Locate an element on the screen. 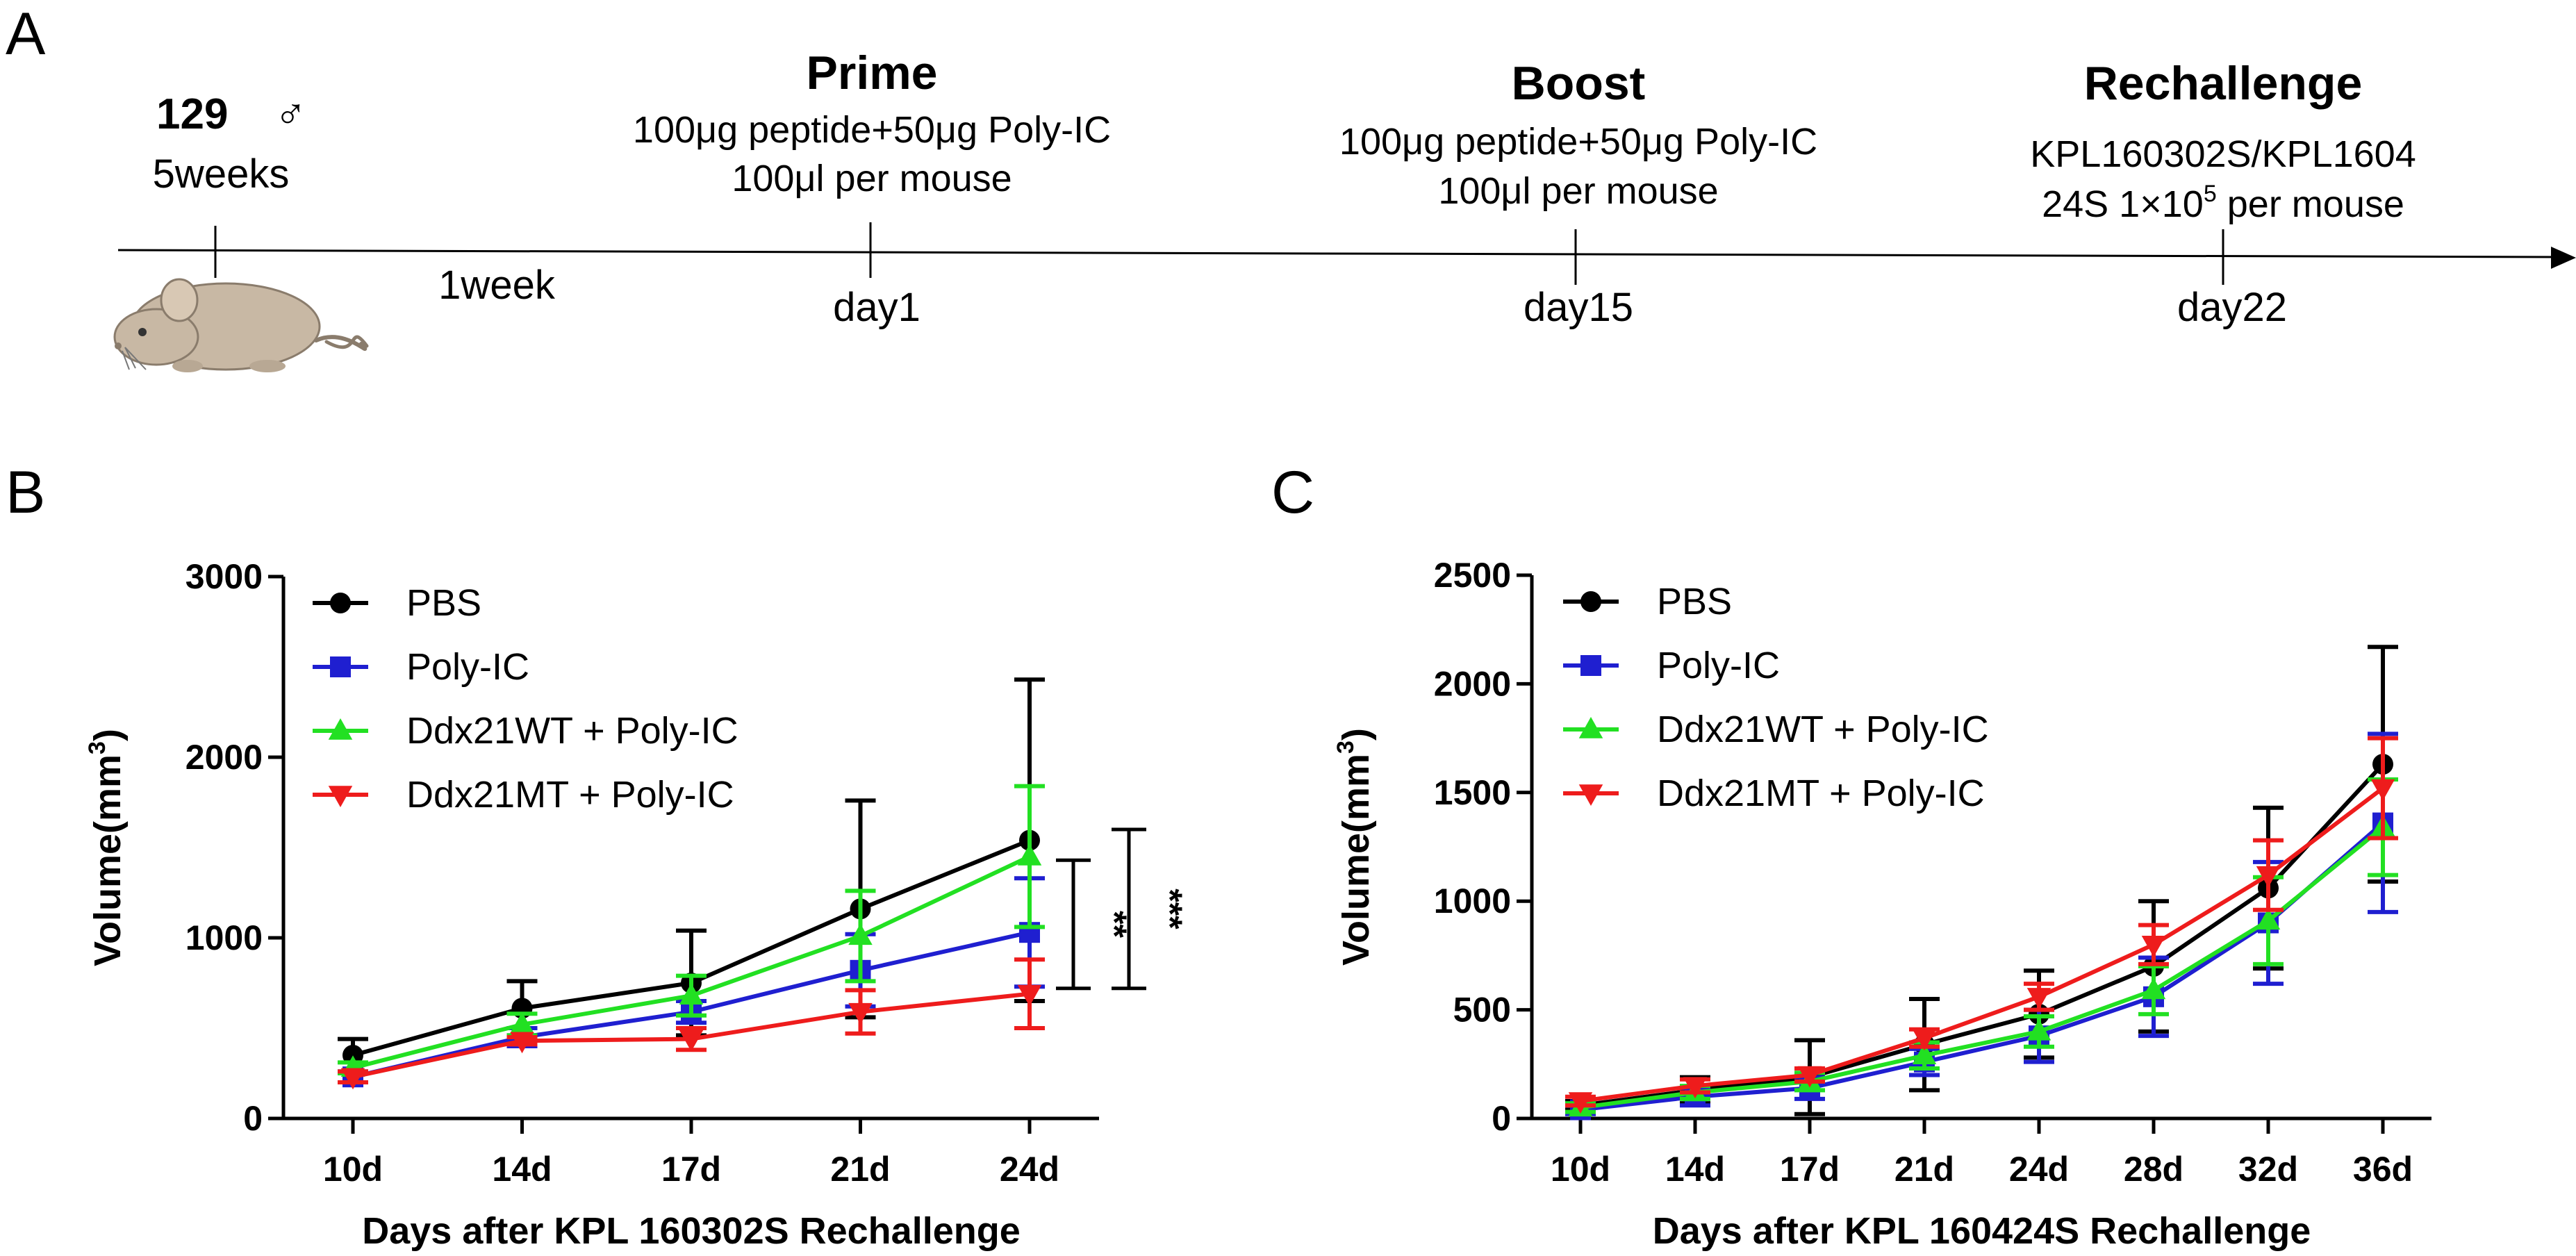 The width and height of the screenshot is (2576, 1256). event-title: Boost is located at coordinates (1579, 83).